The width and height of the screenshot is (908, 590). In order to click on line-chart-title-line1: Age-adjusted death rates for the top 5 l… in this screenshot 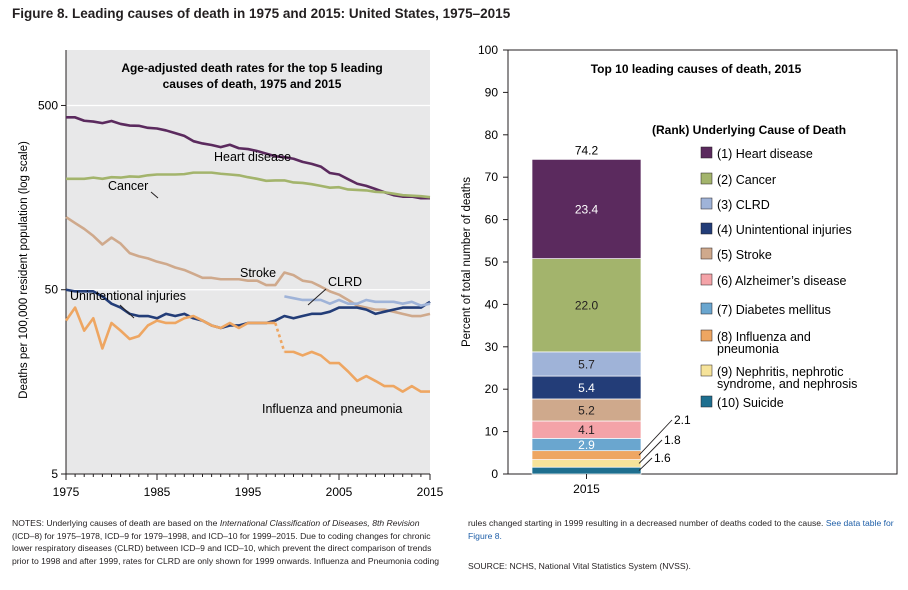, I will do `click(251, 68)`.